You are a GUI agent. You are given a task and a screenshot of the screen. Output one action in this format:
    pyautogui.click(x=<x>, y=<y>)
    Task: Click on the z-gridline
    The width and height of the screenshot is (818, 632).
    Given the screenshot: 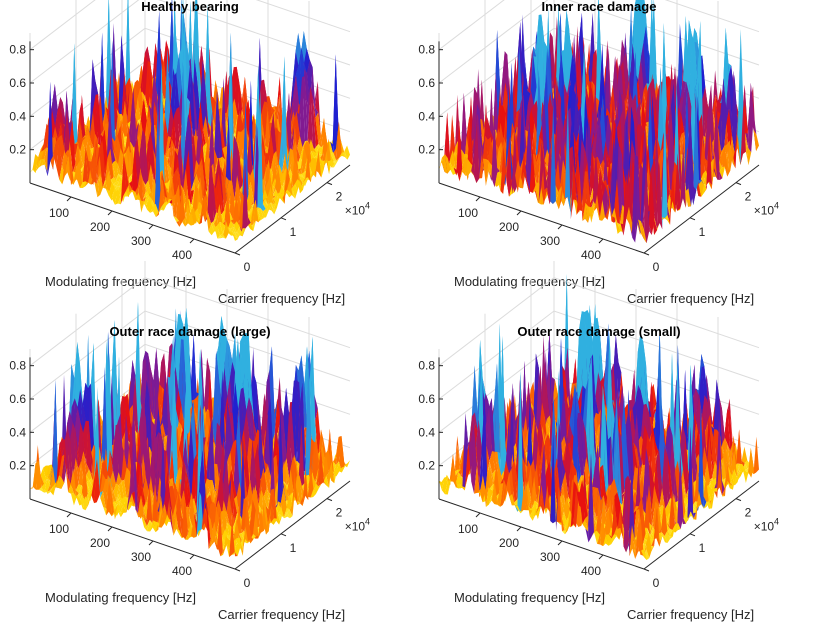 What is the action you would take?
    pyautogui.click(x=599, y=25)
    